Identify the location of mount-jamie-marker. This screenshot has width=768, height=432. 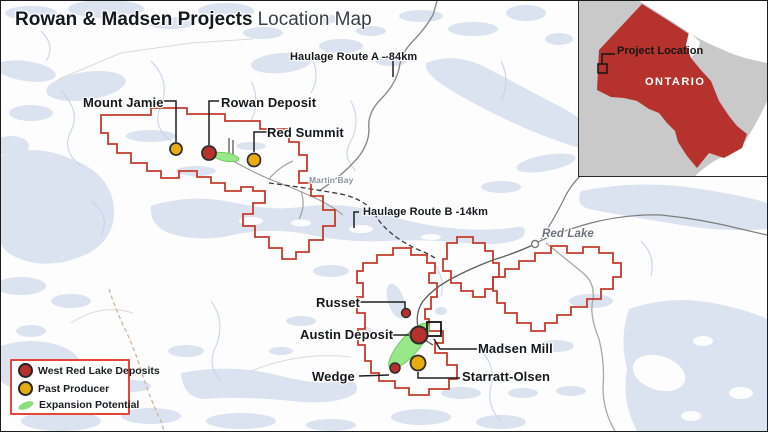
(176, 149).